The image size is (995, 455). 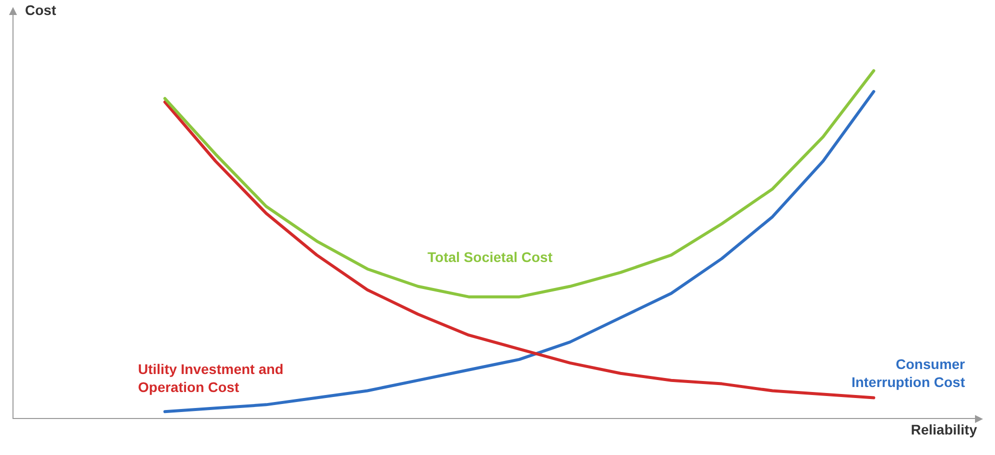 I want to click on x-axis-title: Reliability, so click(x=944, y=429).